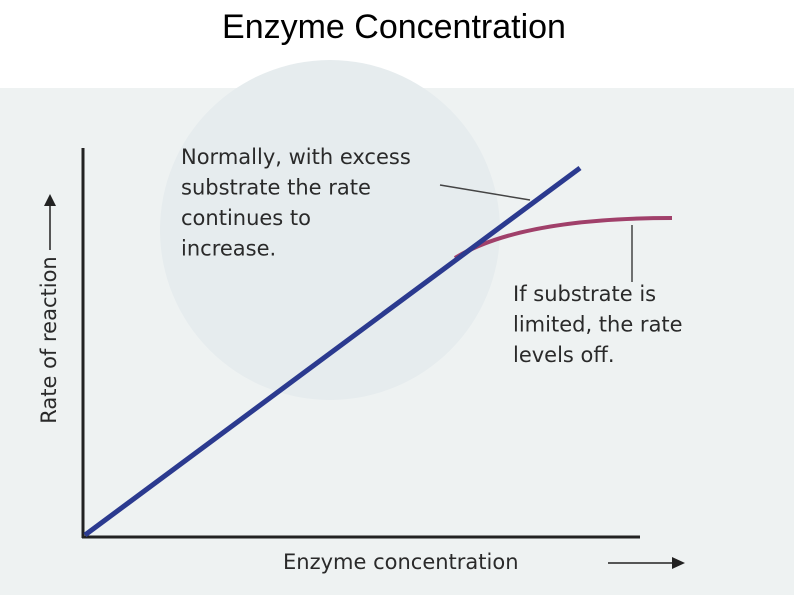  Describe the element at coordinates (228, 249) in the screenshot. I see `annotation-line: increase.` at that location.